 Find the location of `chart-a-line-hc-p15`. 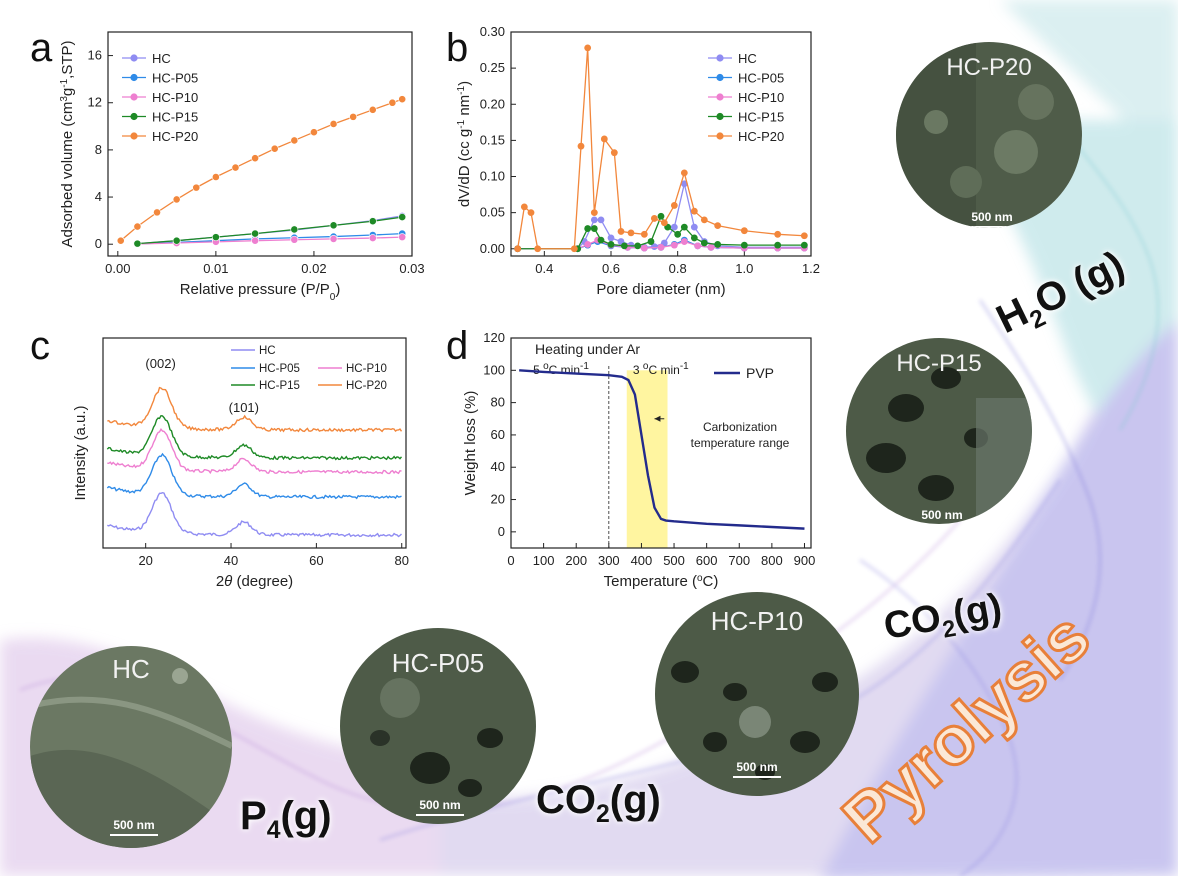

chart-a-line-hc-p15 is located at coordinates (270, 230).